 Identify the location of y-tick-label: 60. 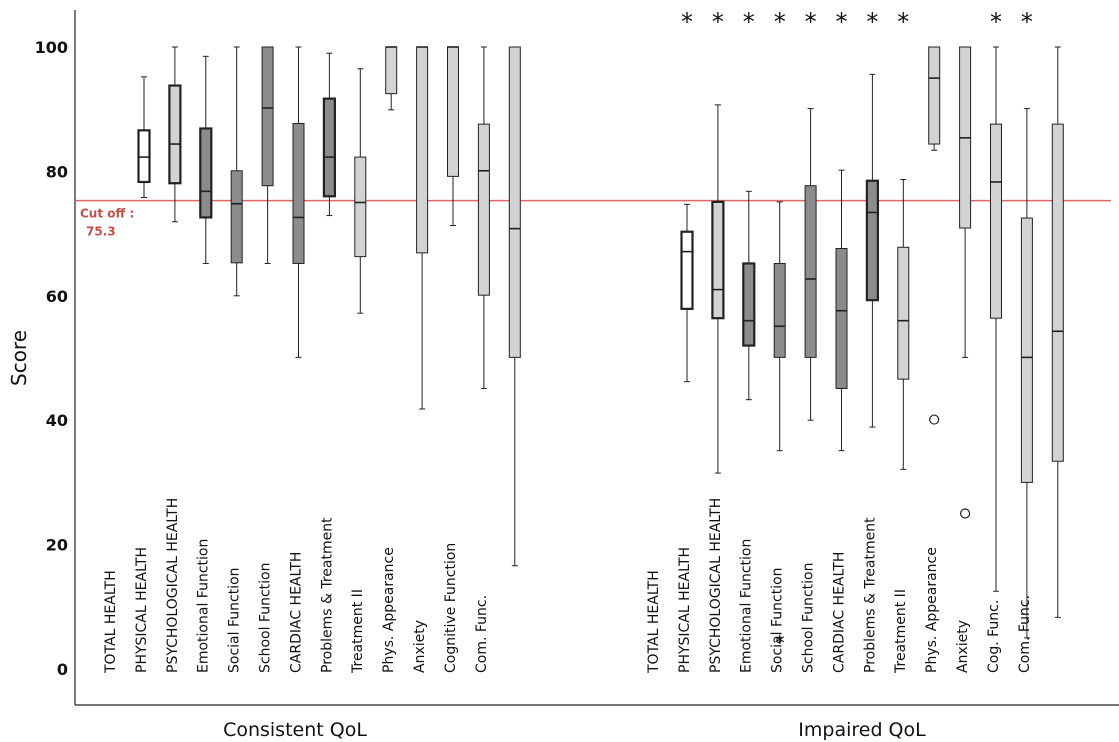
(57, 296).